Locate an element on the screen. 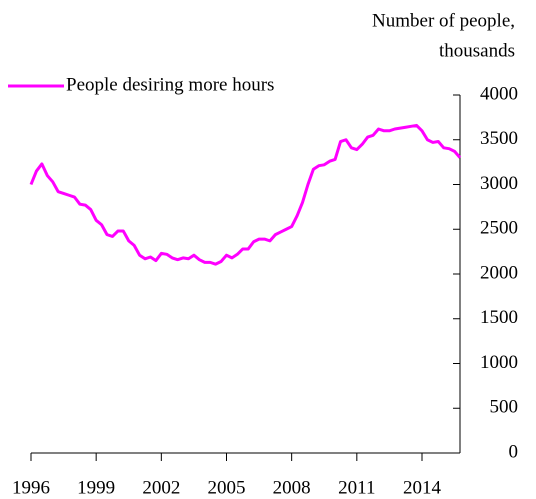 This screenshot has width=536, height=499. y-axis-label: Number of people, is located at coordinates (443, 20).